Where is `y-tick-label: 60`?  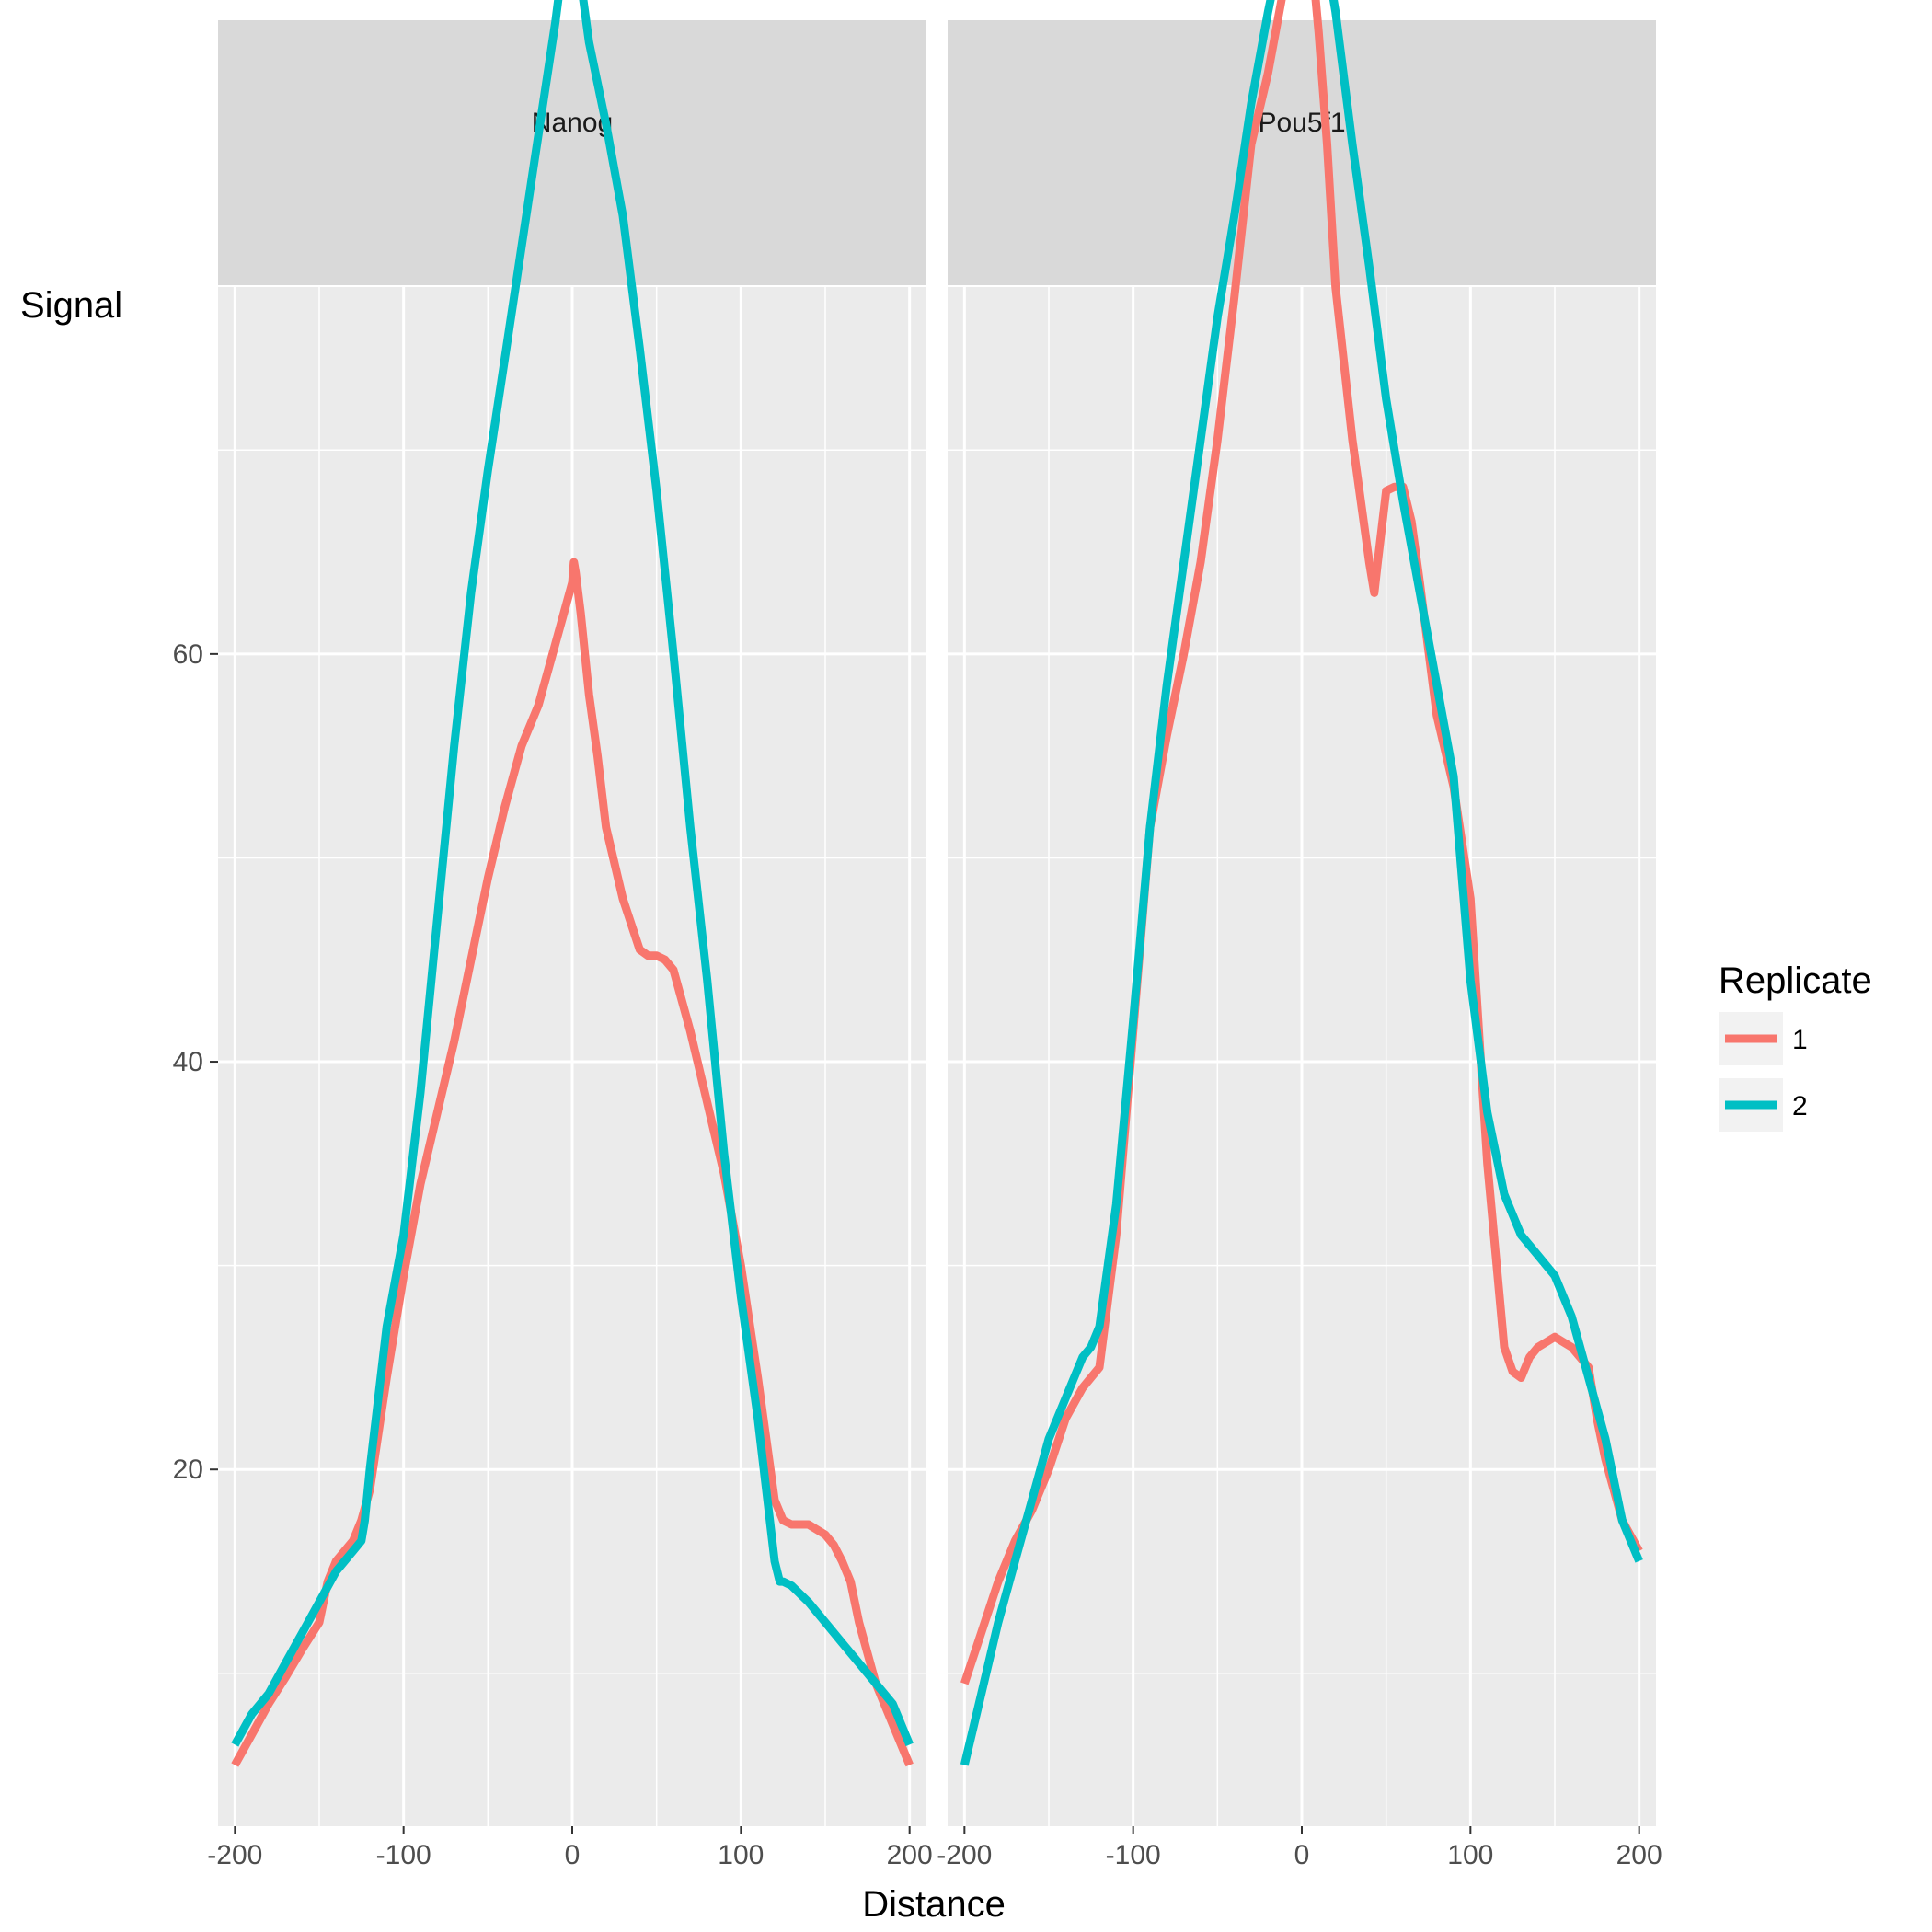 y-tick-label: 60 is located at coordinates (188, 654).